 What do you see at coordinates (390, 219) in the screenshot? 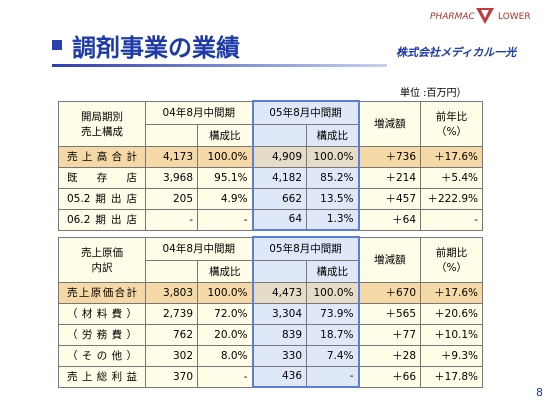
I see `cell: ＋64` at bounding box center [390, 219].